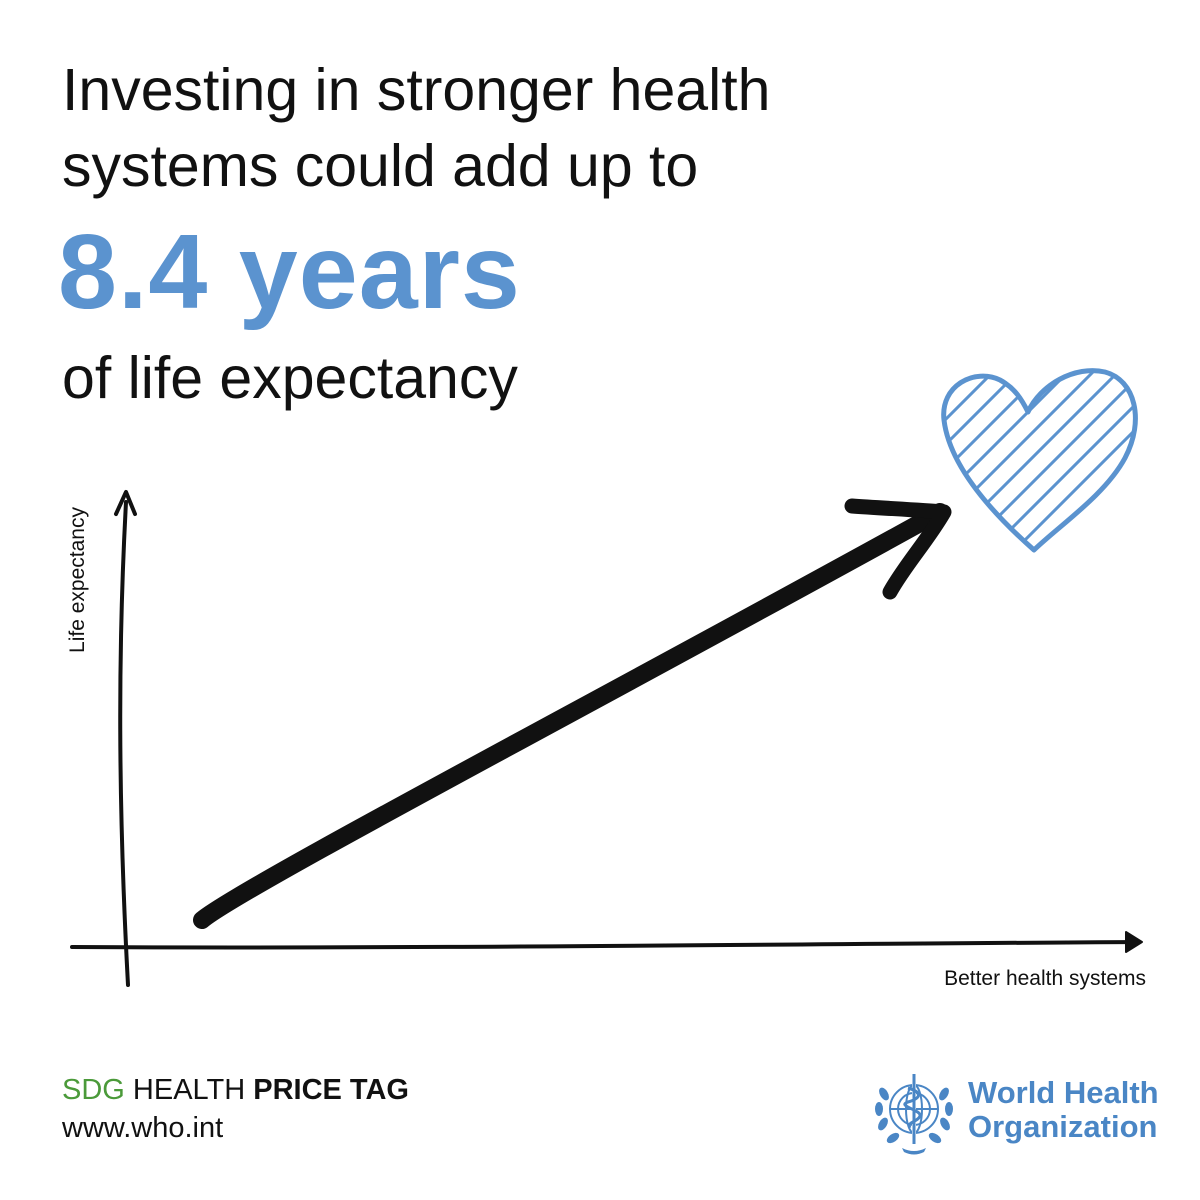 The width and height of the screenshot is (1200, 1200). What do you see at coordinates (331, 1090) in the screenshot?
I see `tag-bold: PRICE TAG` at bounding box center [331, 1090].